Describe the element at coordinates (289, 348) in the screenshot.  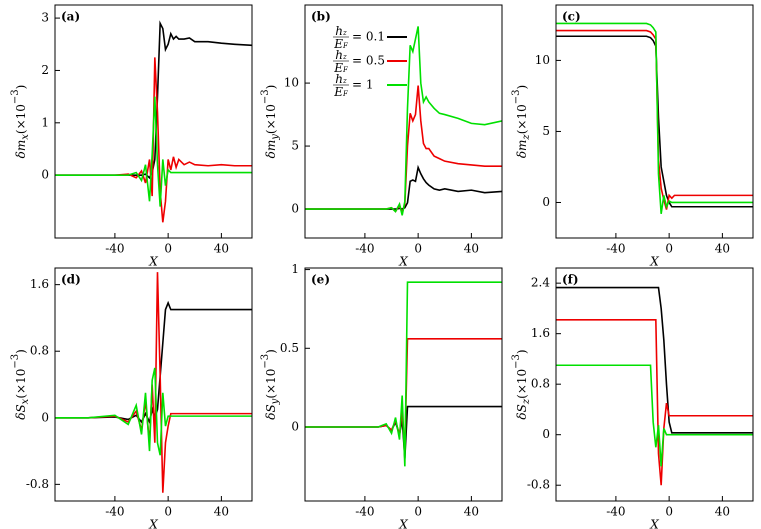
I see `y-tick-label: 0.5` at that location.